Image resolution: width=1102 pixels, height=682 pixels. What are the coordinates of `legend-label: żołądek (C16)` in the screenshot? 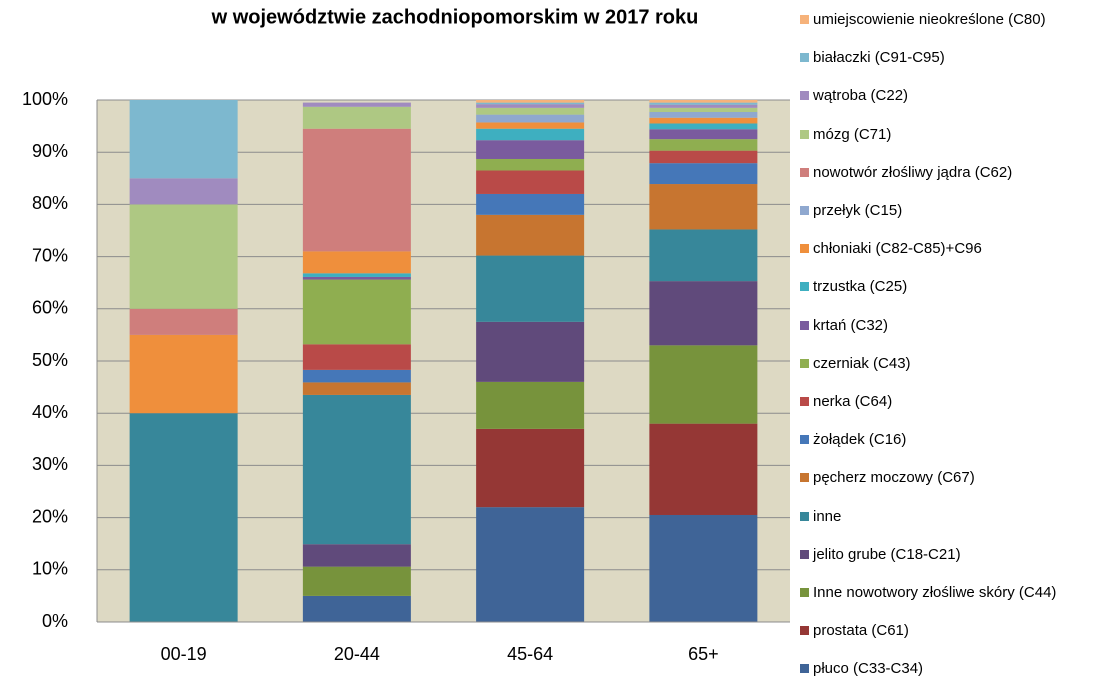 It's located at (860, 440).